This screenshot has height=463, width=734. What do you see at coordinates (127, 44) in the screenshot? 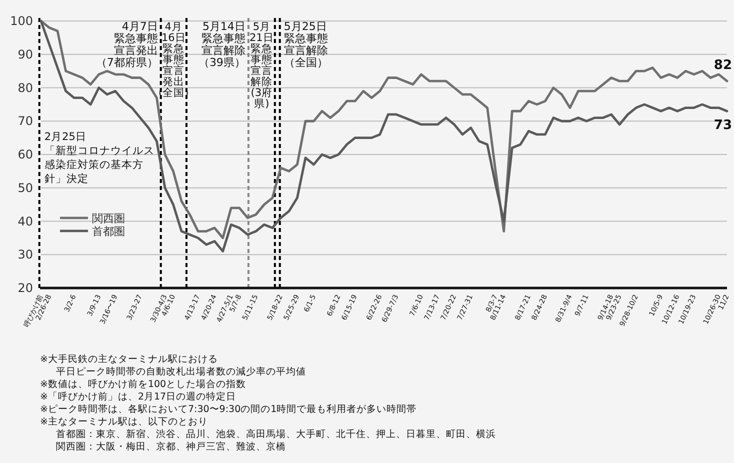
I see `annotation: 4月7日緊急事態宣言発出（7都府県）` at bounding box center [127, 44].